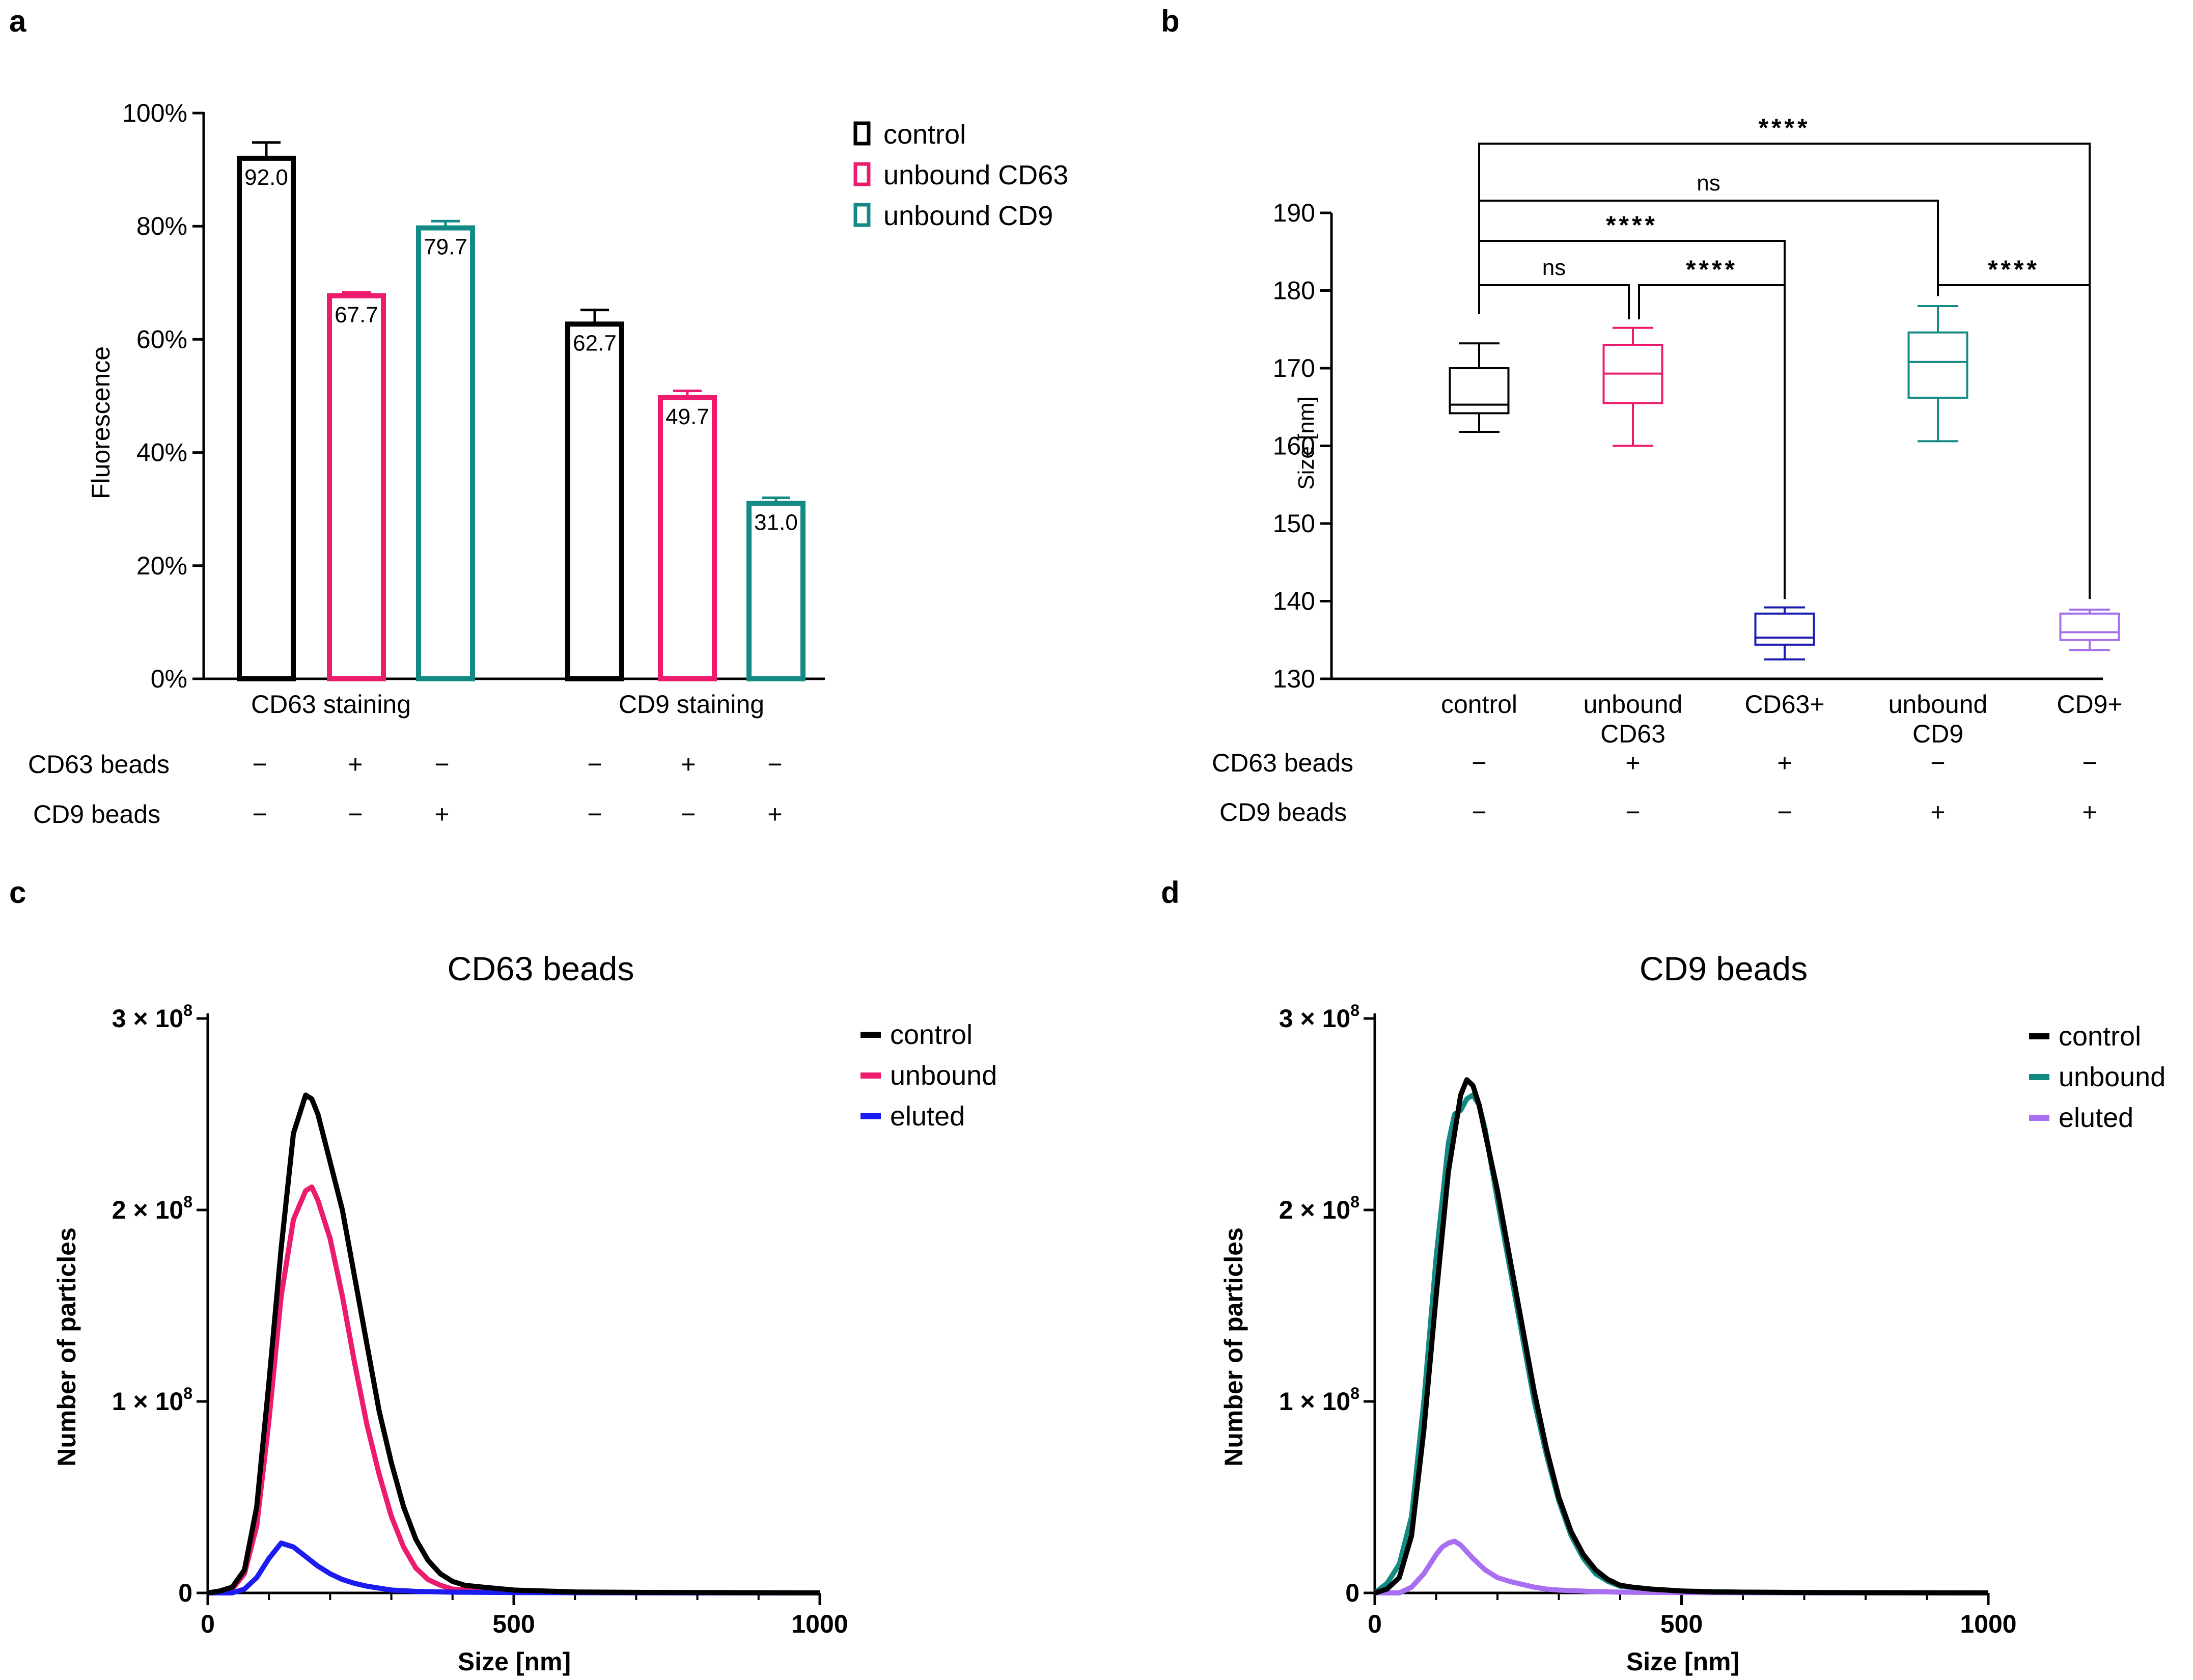  Describe the element at coordinates (1681, 1624) in the screenshot. I see `panel-d-x-tick-label: 500` at that location.